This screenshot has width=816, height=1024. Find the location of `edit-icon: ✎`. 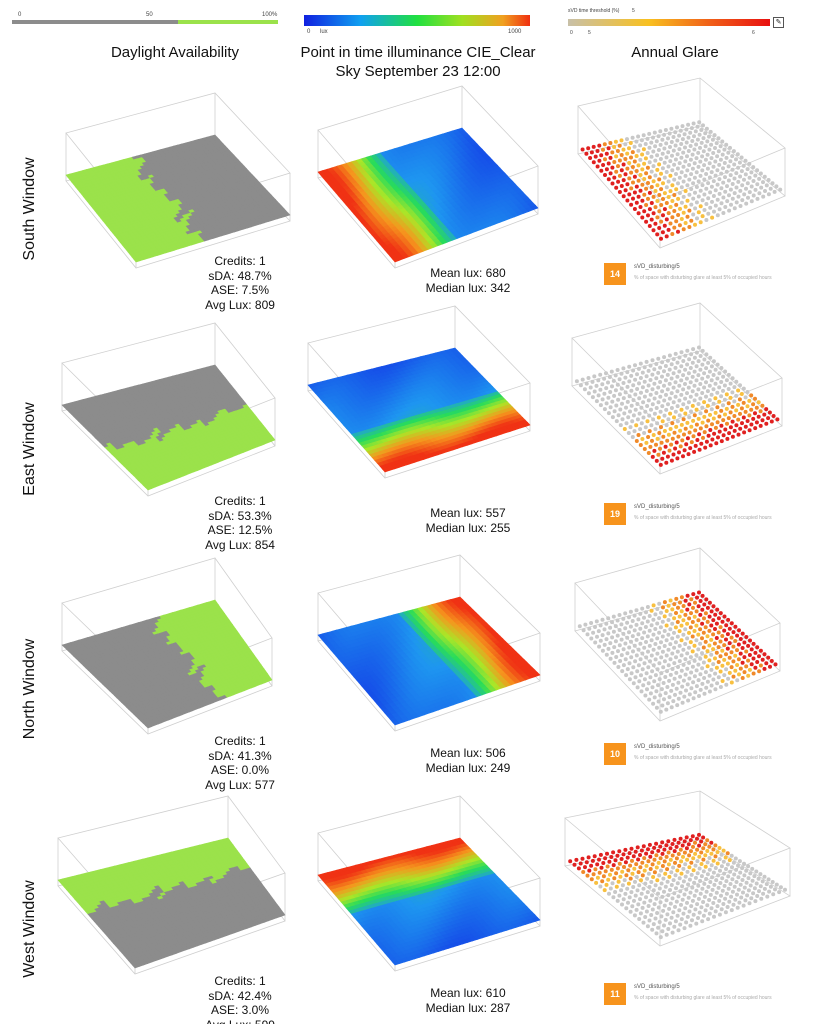

edit-icon: ✎ is located at coordinates (778, 22).